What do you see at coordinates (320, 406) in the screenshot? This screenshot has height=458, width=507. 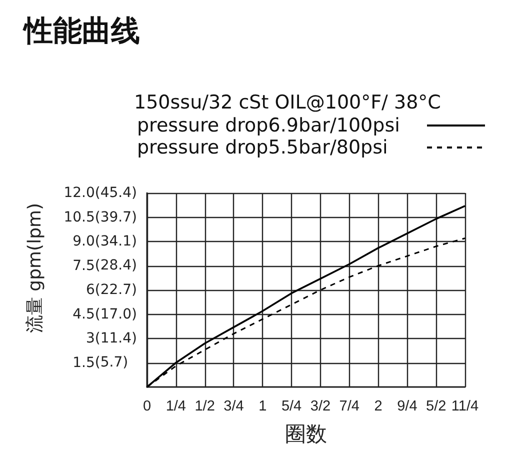 I see `x-tick-label: 3/2` at bounding box center [320, 406].